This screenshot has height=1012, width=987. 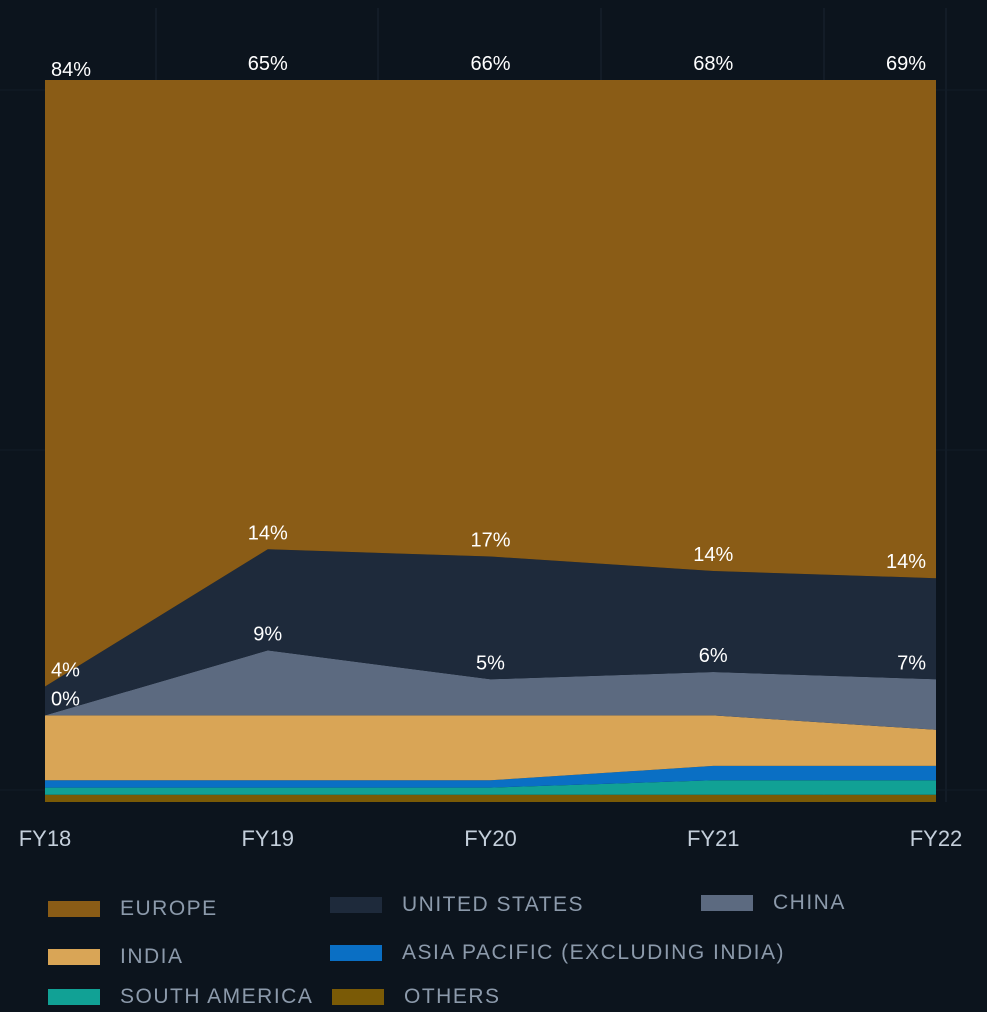 I want to click on x-tick-label: FY18, so click(x=45, y=838).